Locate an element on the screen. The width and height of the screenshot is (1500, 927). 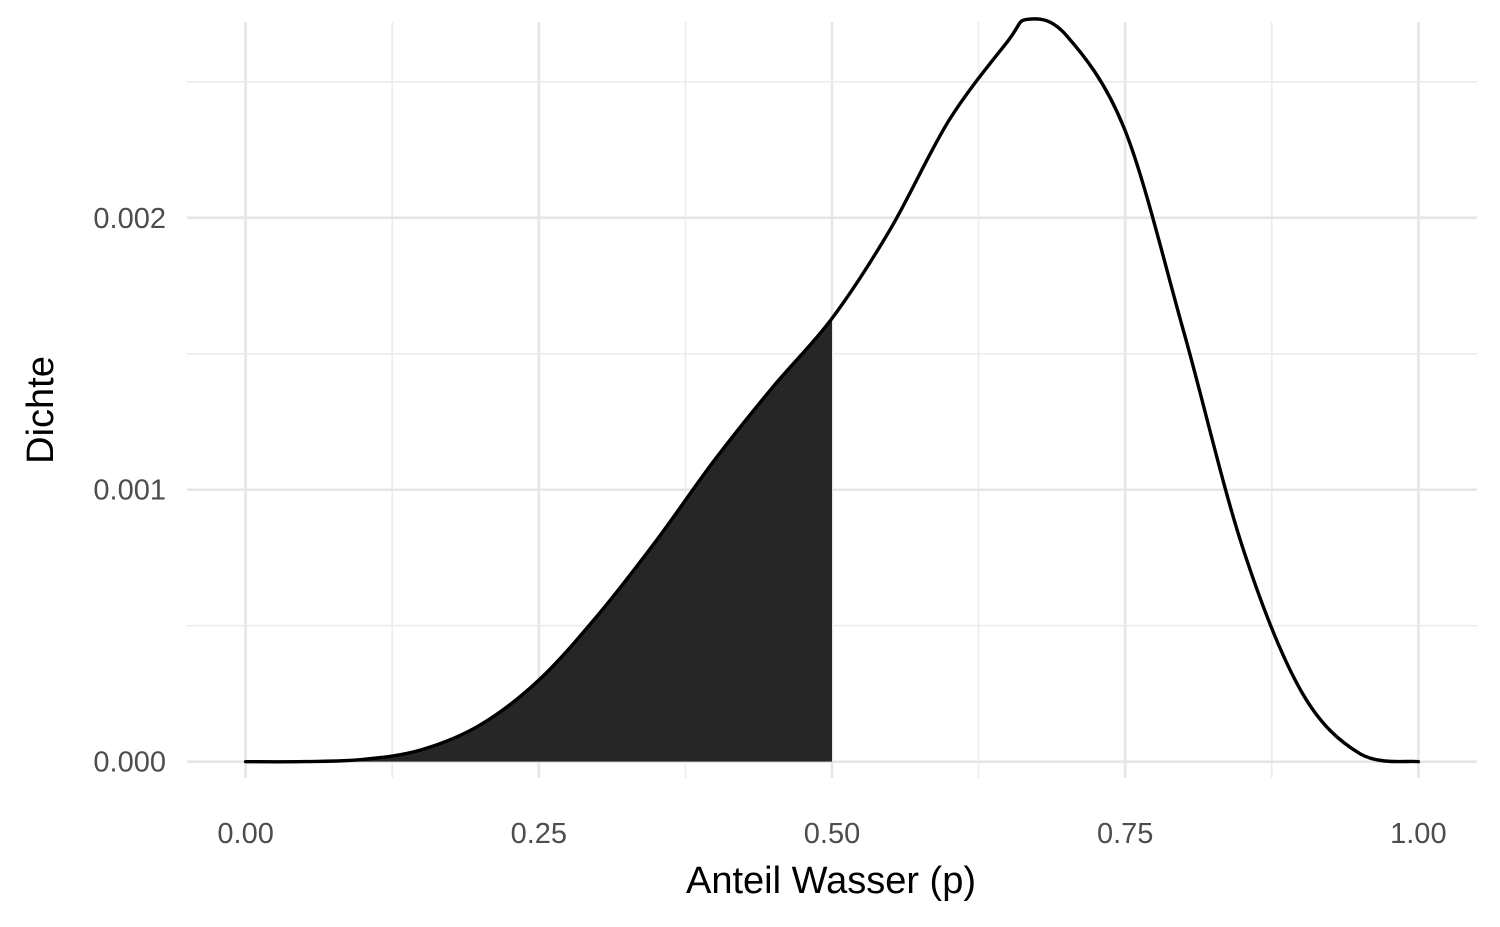
x-tick-label: 1.00 is located at coordinates (1418, 834).